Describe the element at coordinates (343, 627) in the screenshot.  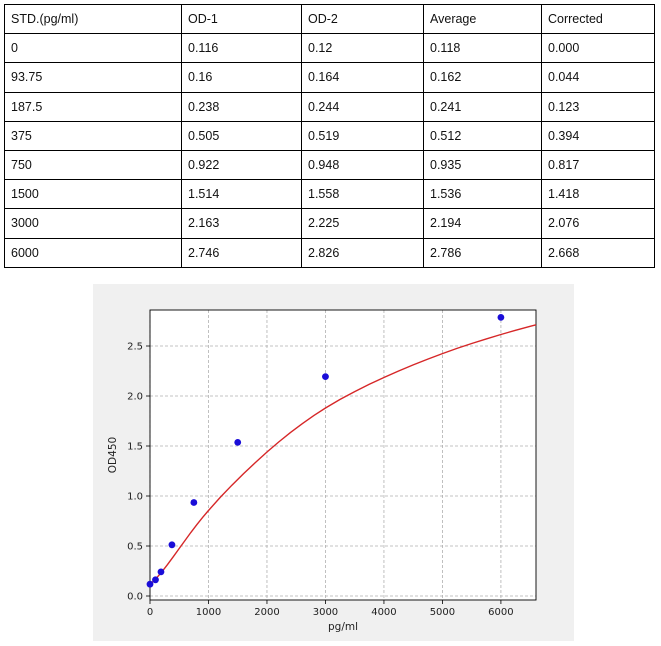
I see `x-axis-label: pg/ml` at that location.